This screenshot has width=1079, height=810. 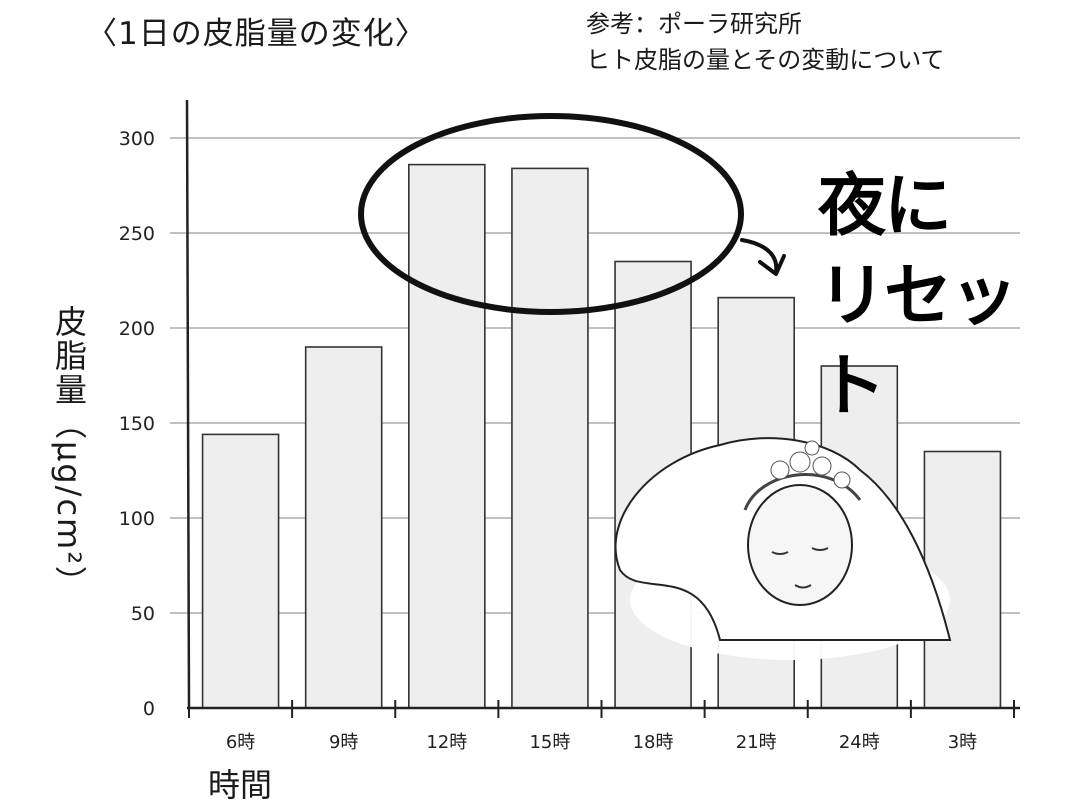 I want to click on bar-12時, so click(x=447, y=436).